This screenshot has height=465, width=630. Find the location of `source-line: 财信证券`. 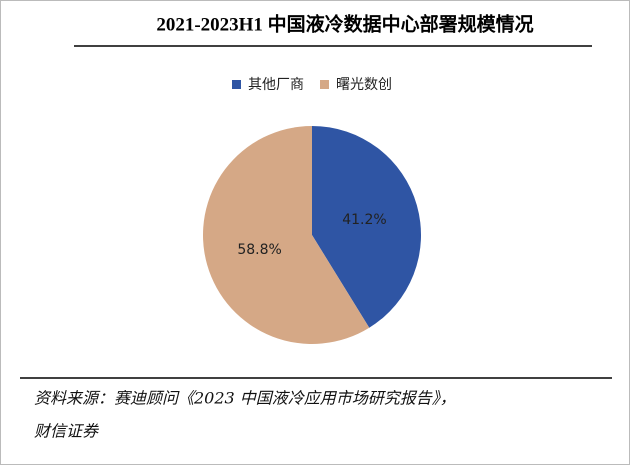

source-line: 财信证券 is located at coordinates (67, 431).